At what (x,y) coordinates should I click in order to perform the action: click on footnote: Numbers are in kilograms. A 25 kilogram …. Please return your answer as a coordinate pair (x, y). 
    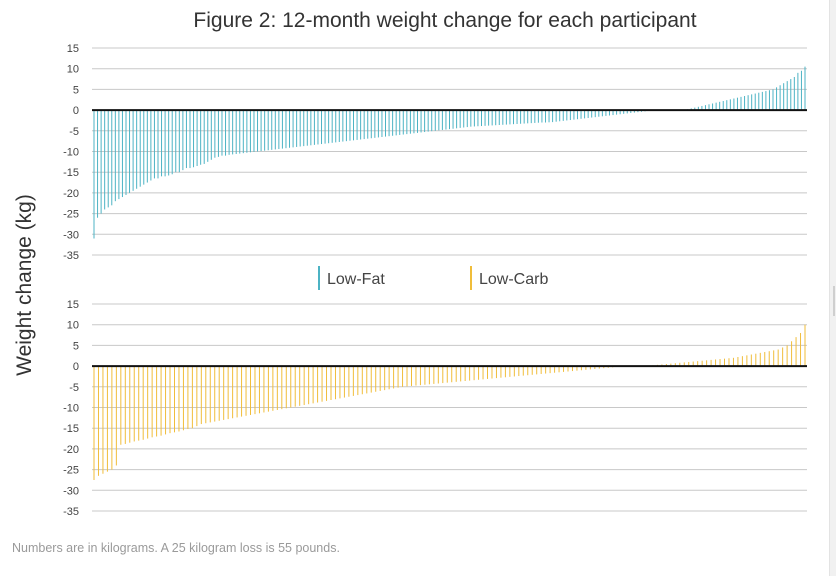
    Looking at the image, I should click on (176, 548).